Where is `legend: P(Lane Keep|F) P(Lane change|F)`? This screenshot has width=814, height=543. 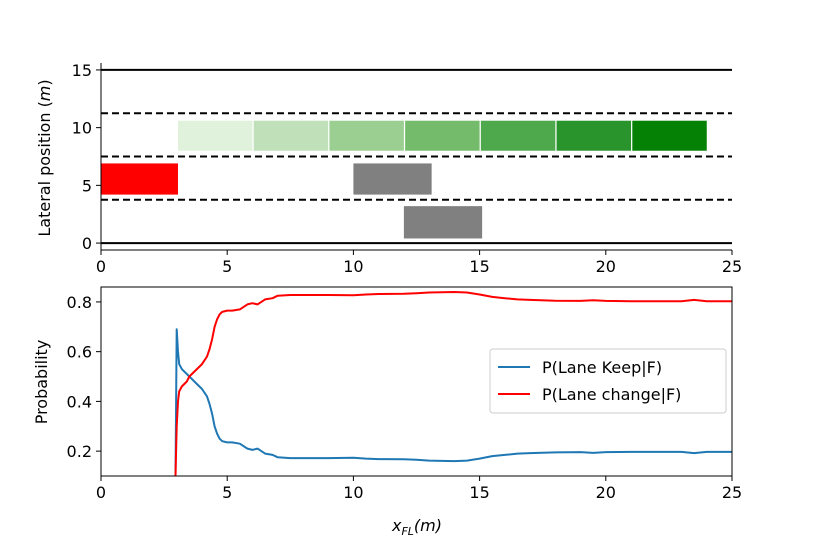 legend: P(Lane Keep|F) P(Lane change|F) is located at coordinates (608, 381).